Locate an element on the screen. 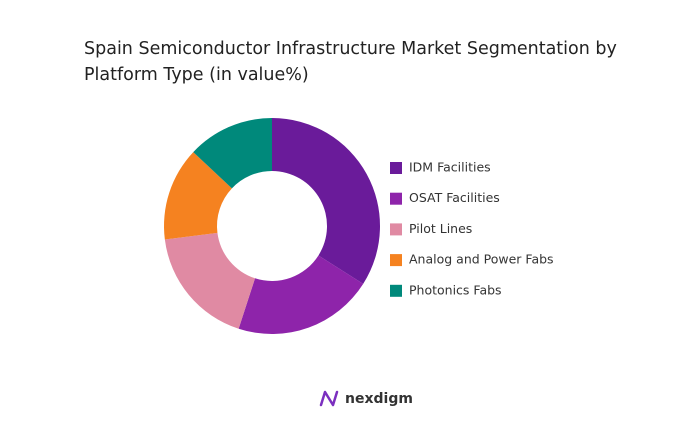  legend-label: Pilot Lines is located at coordinates (440, 228).